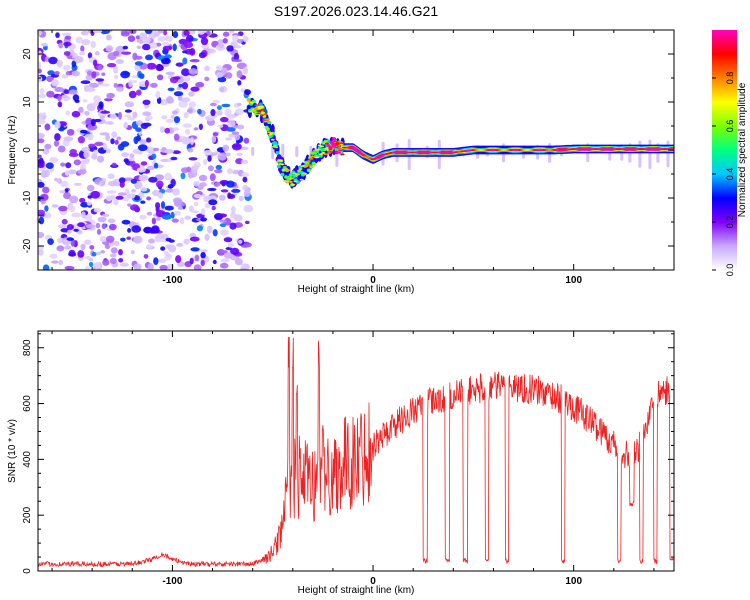  Describe the element at coordinates (356, 11) in the screenshot. I see `figure-title: S197.2026.023.14.46.G21` at that location.